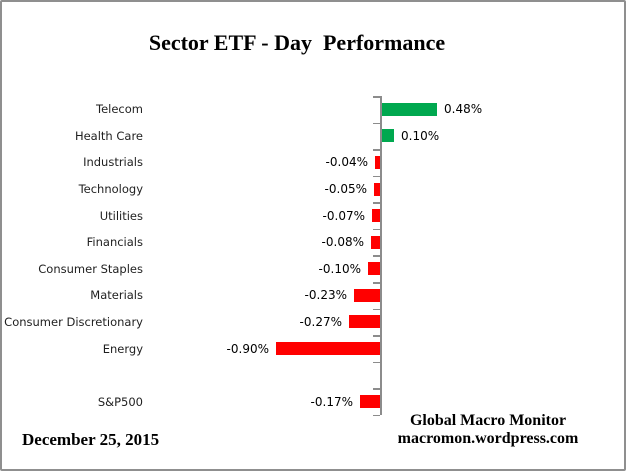 The image size is (626, 471). Describe the element at coordinates (113, 162) in the screenshot. I see `category-label: Industrials` at that location.